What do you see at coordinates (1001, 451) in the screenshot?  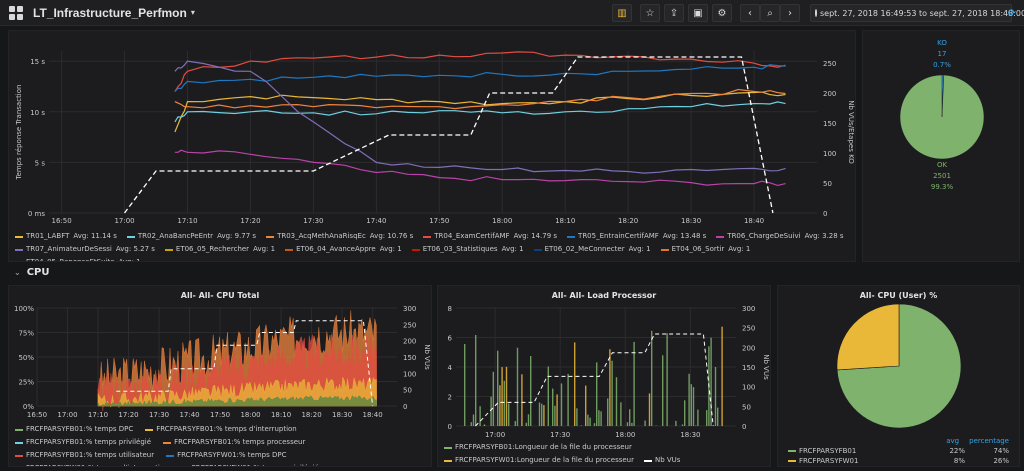 I see `percentage-value: 74%` at bounding box center [1001, 451].